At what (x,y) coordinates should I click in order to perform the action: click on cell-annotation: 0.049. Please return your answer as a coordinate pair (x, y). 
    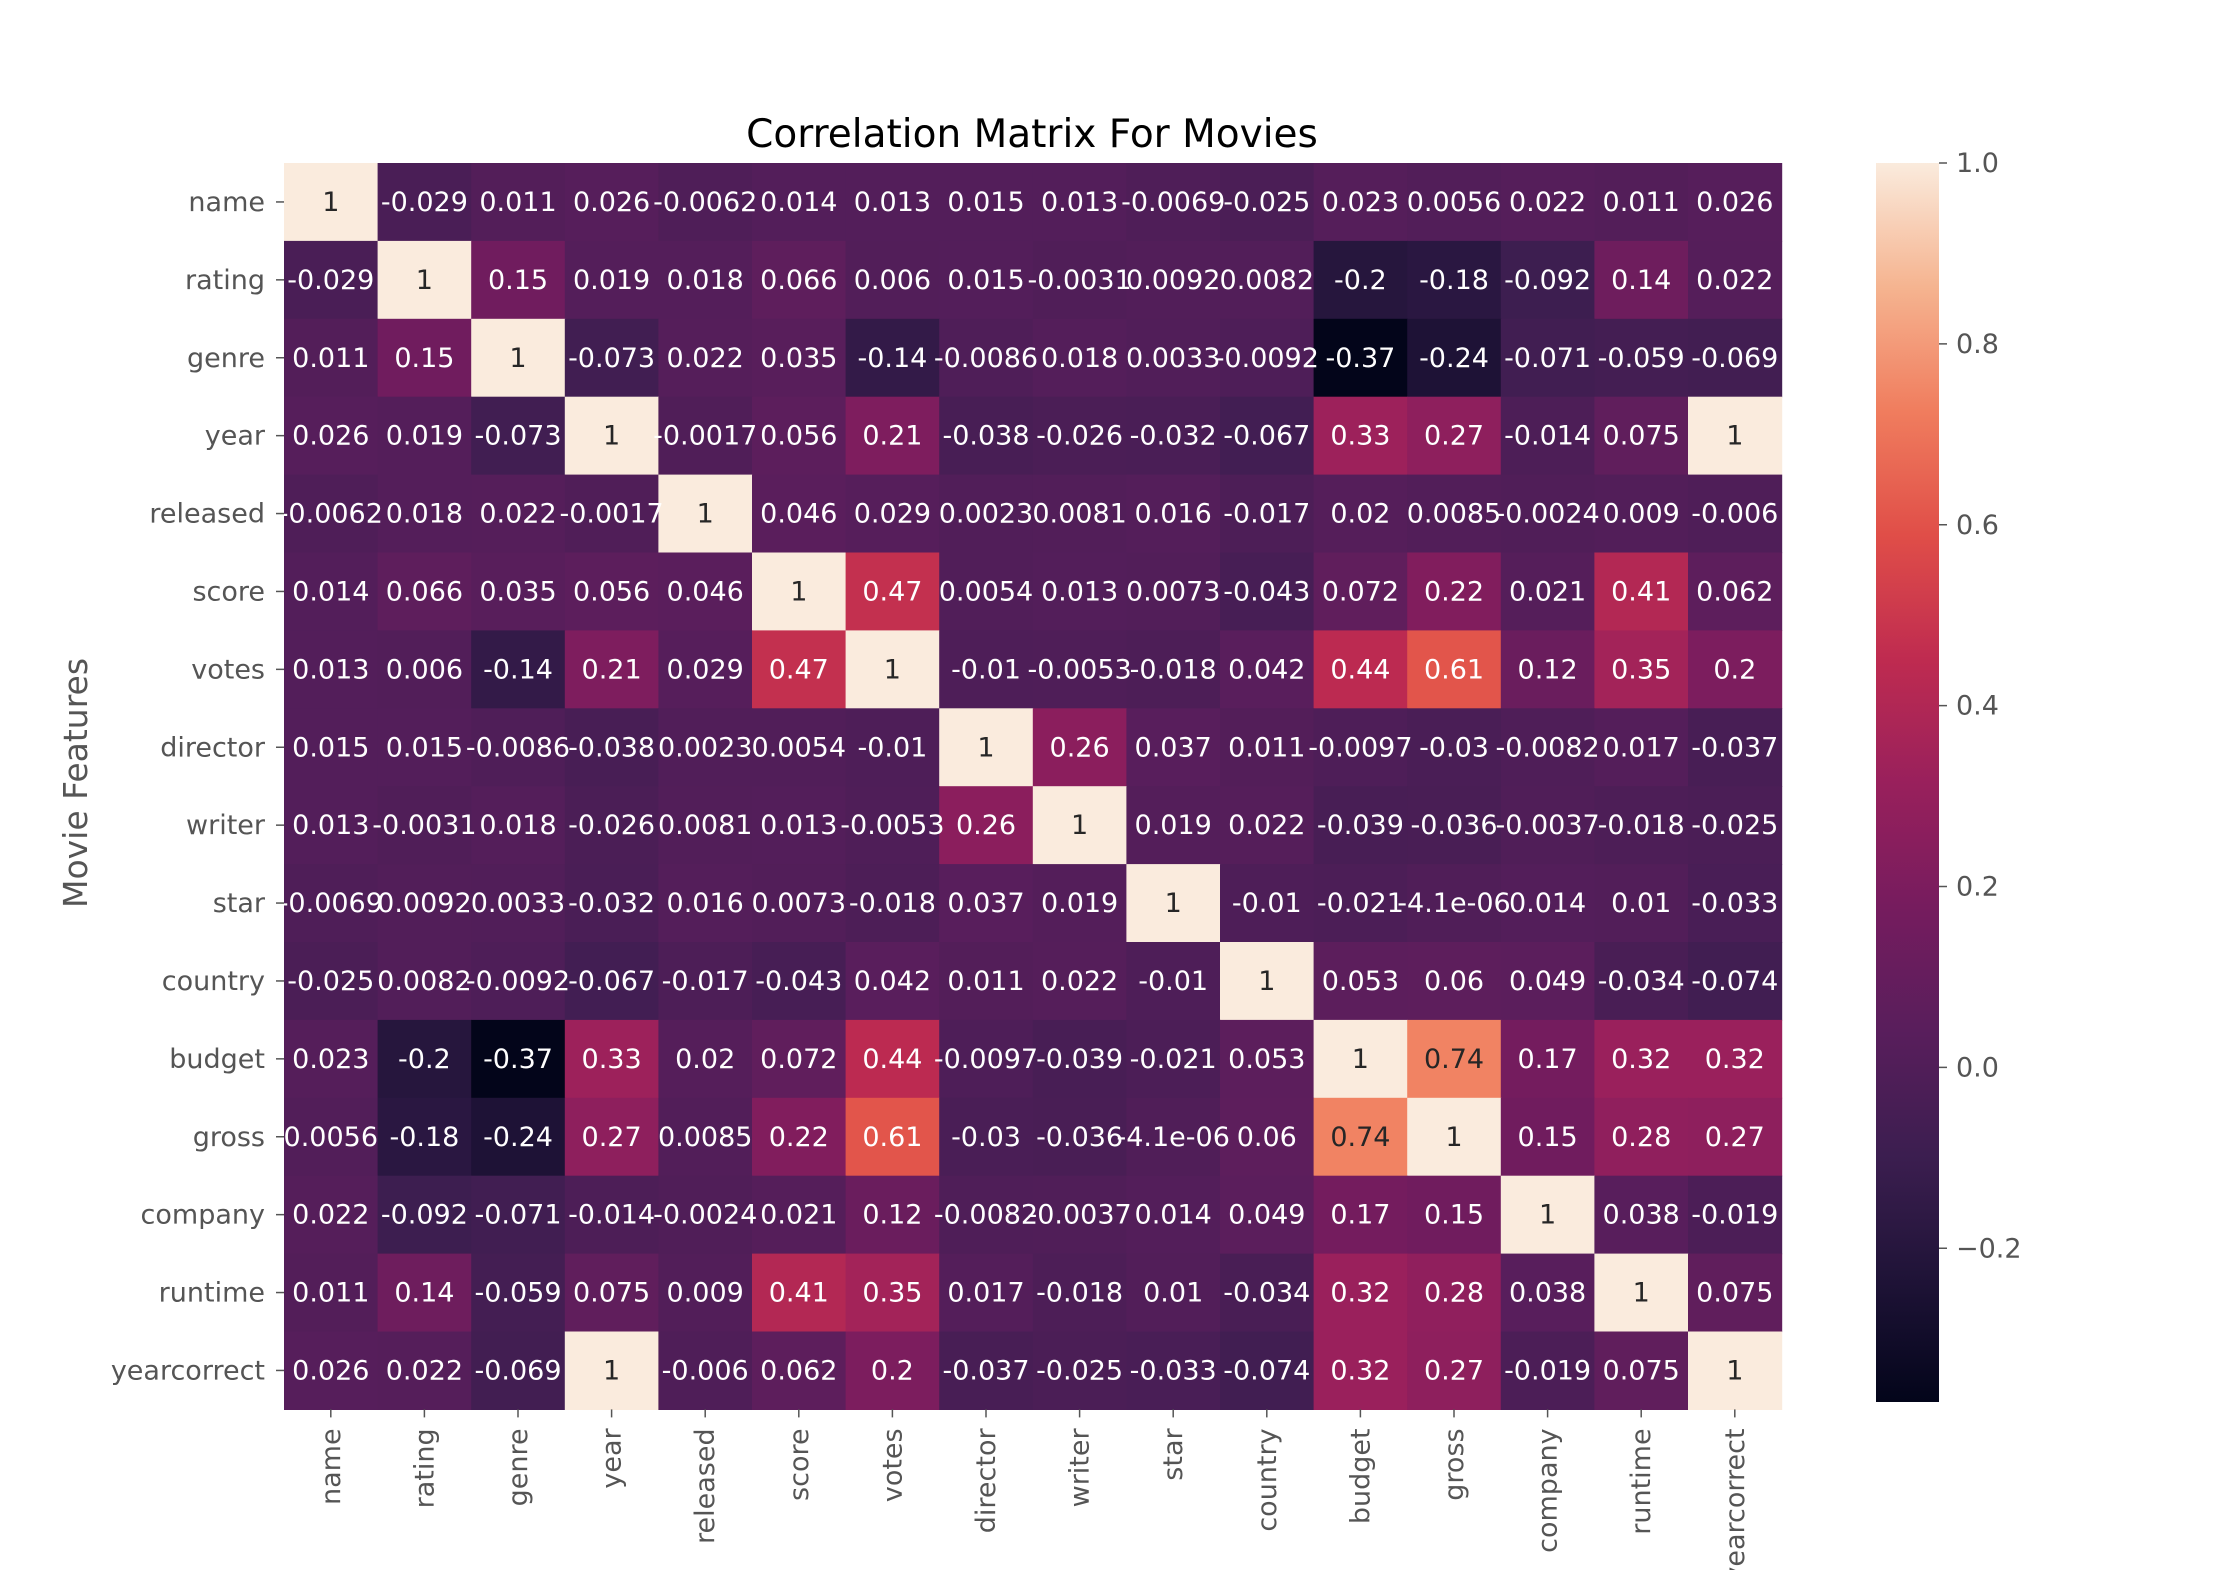
    Looking at the image, I should click on (1547, 981).